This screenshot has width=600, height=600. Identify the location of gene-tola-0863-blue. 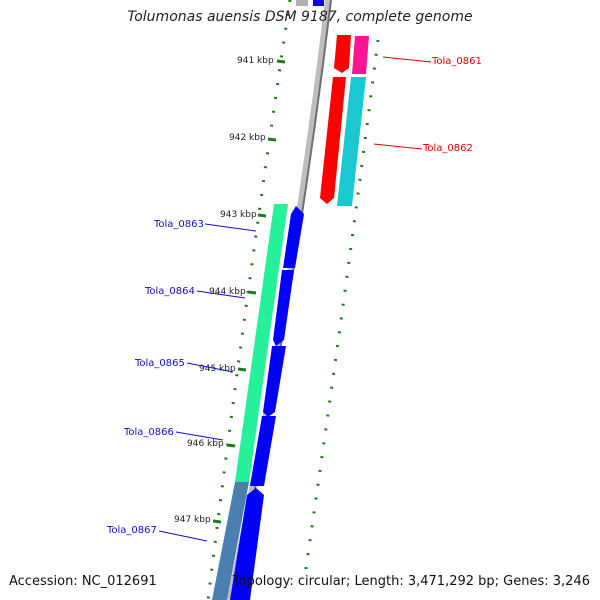
(293, 237).